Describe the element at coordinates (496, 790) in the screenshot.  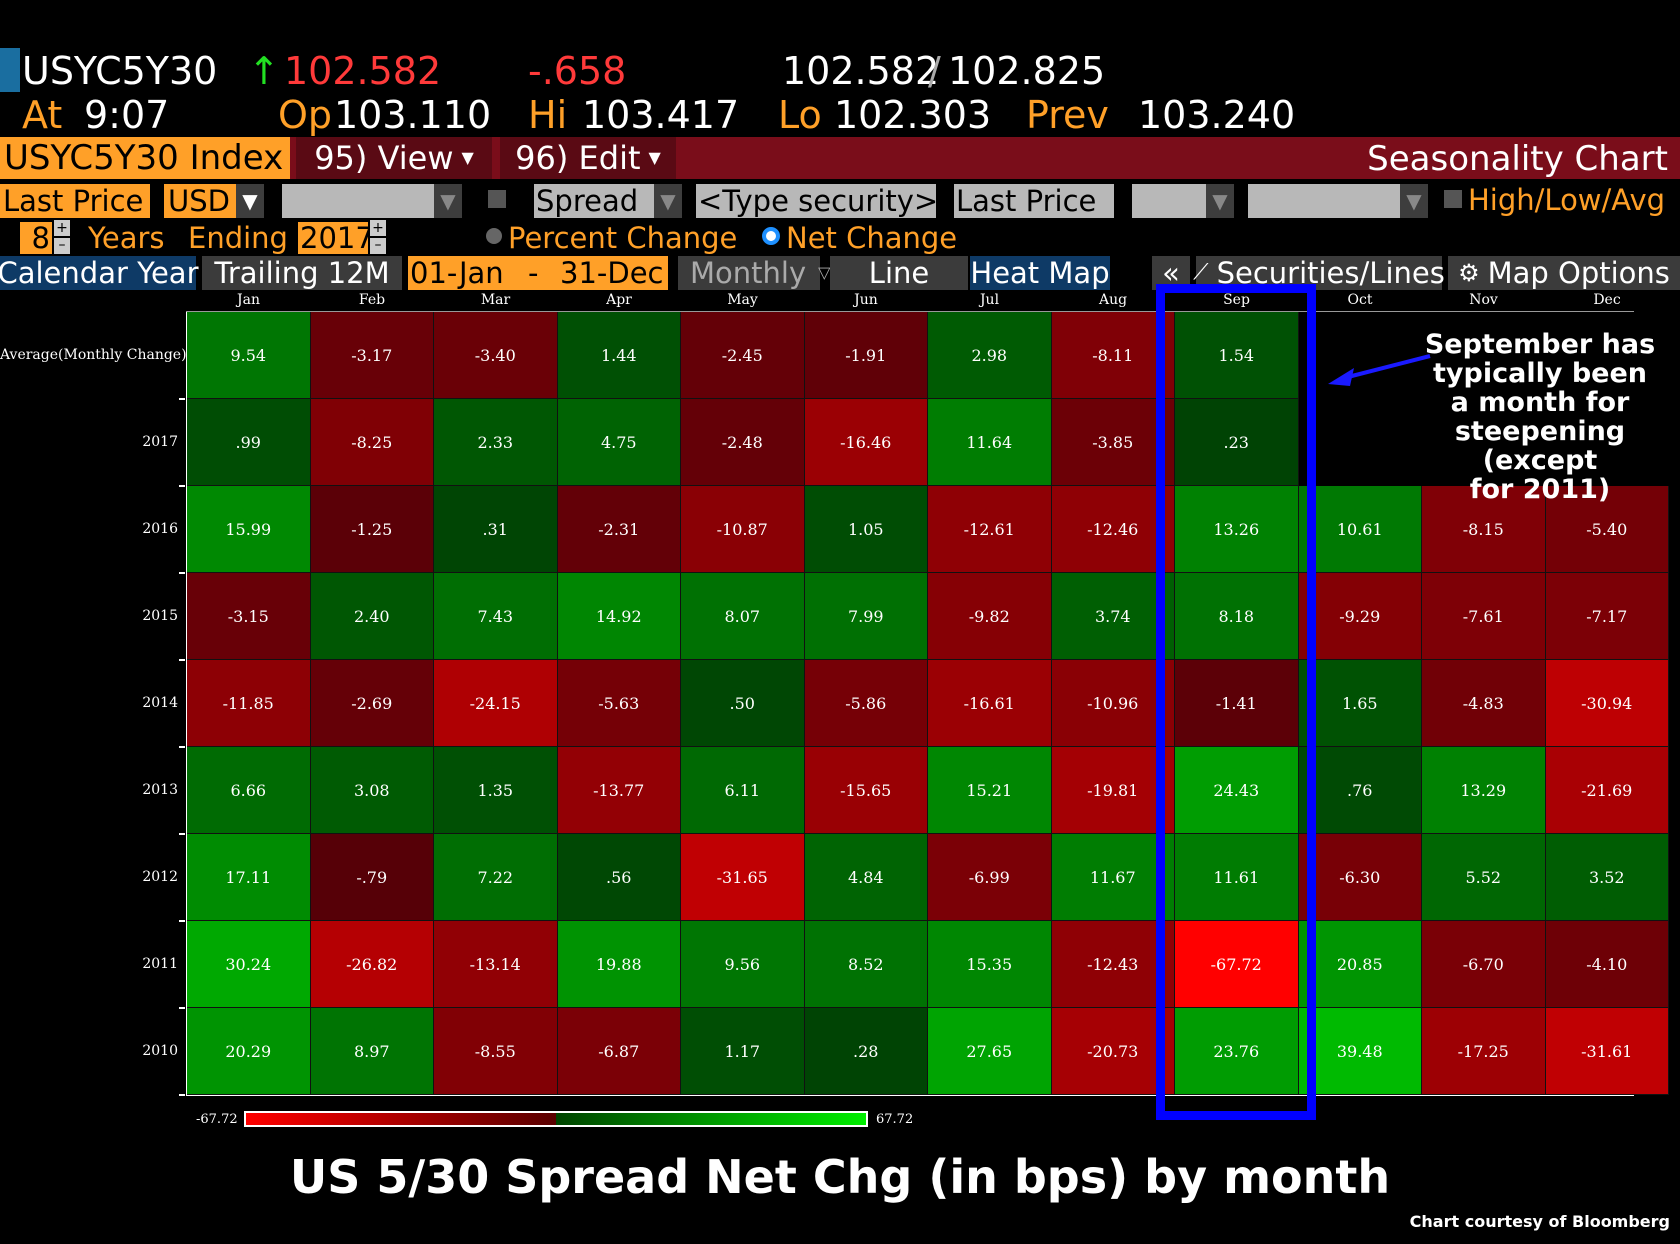
I see `heatmap-cell: 1.35` at that location.